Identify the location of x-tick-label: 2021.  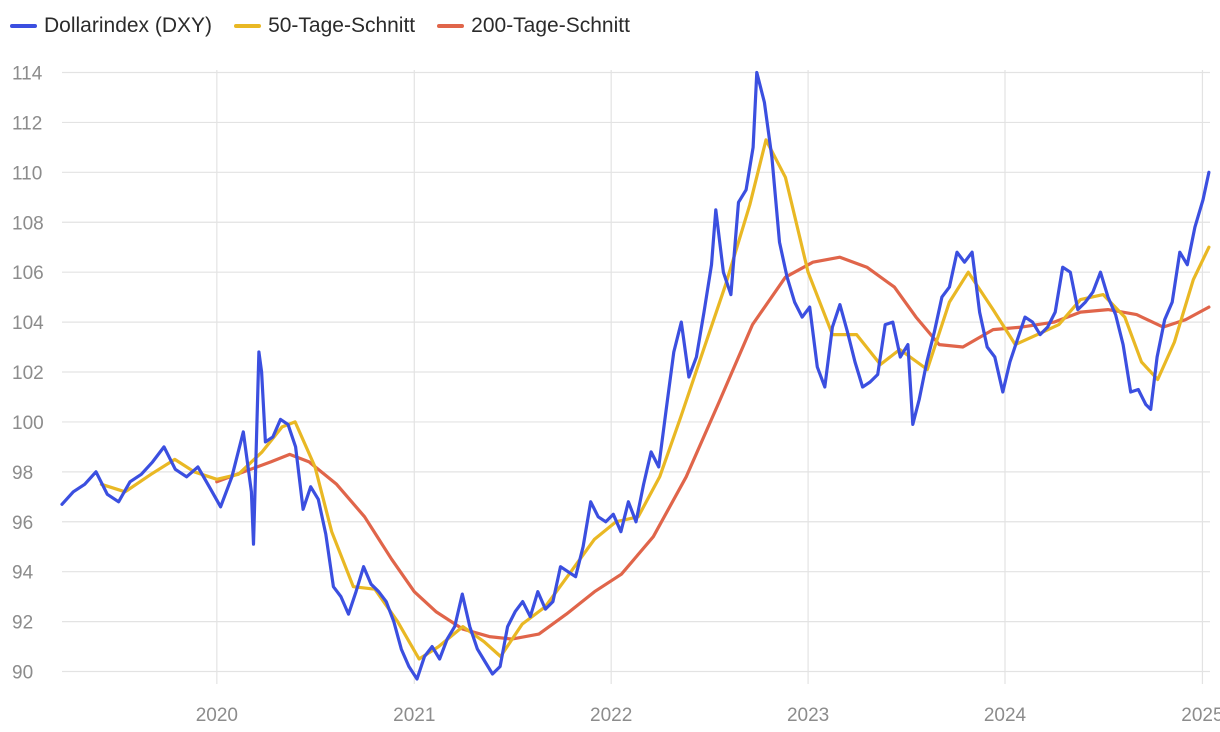
(414, 715).